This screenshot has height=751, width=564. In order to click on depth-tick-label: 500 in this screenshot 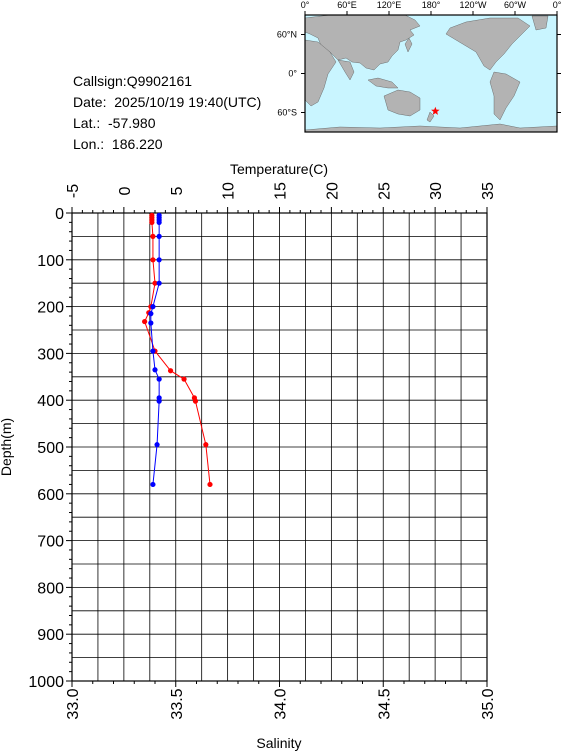, I will do `click(50, 448)`.